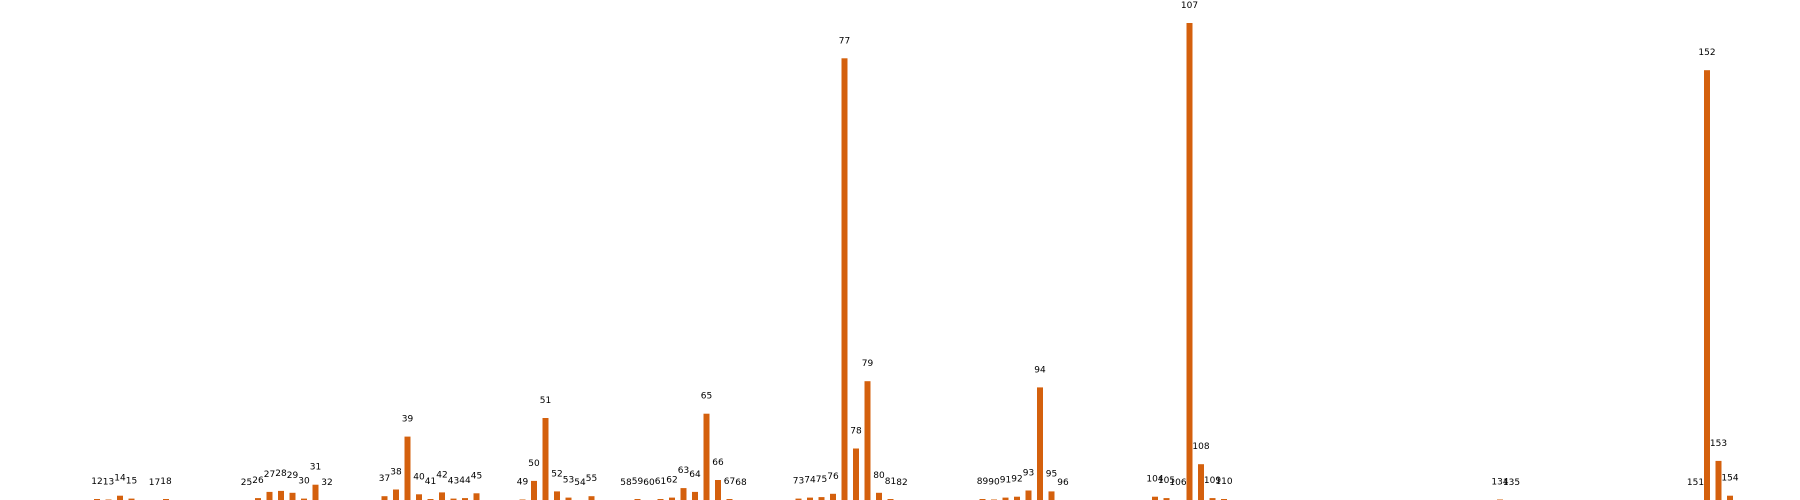 This screenshot has height=500, width=1800. I want to click on bar-label-91: 91, so click(1005, 481).